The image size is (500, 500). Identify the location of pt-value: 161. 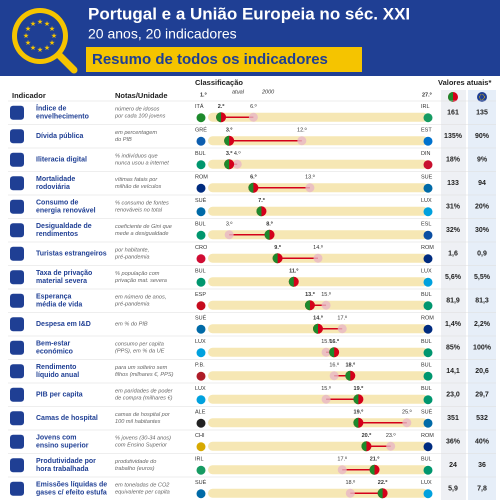
(453, 113).